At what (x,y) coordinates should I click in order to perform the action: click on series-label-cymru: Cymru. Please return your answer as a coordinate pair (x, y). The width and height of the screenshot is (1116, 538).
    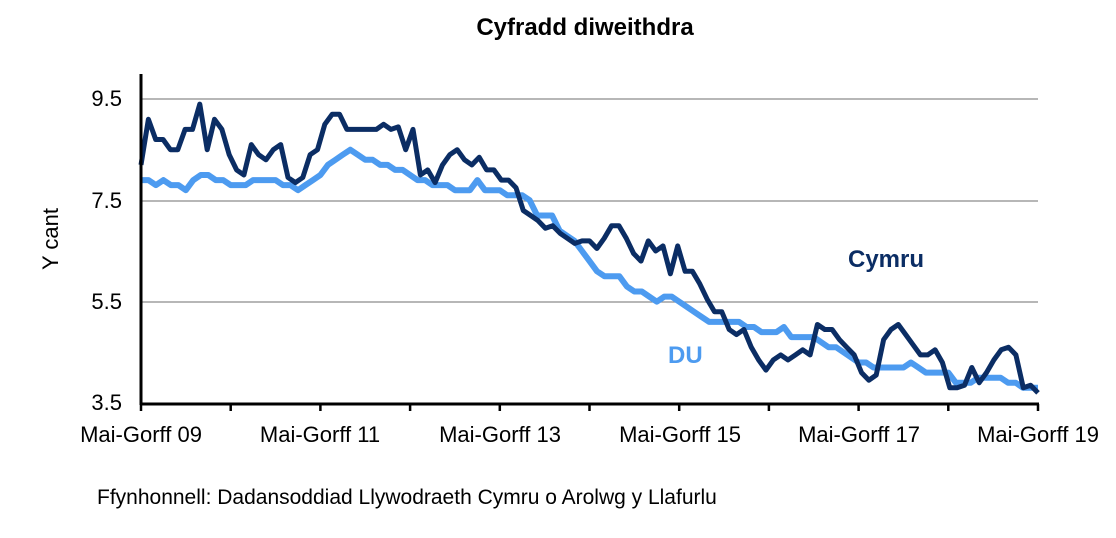
    Looking at the image, I should click on (886, 259).